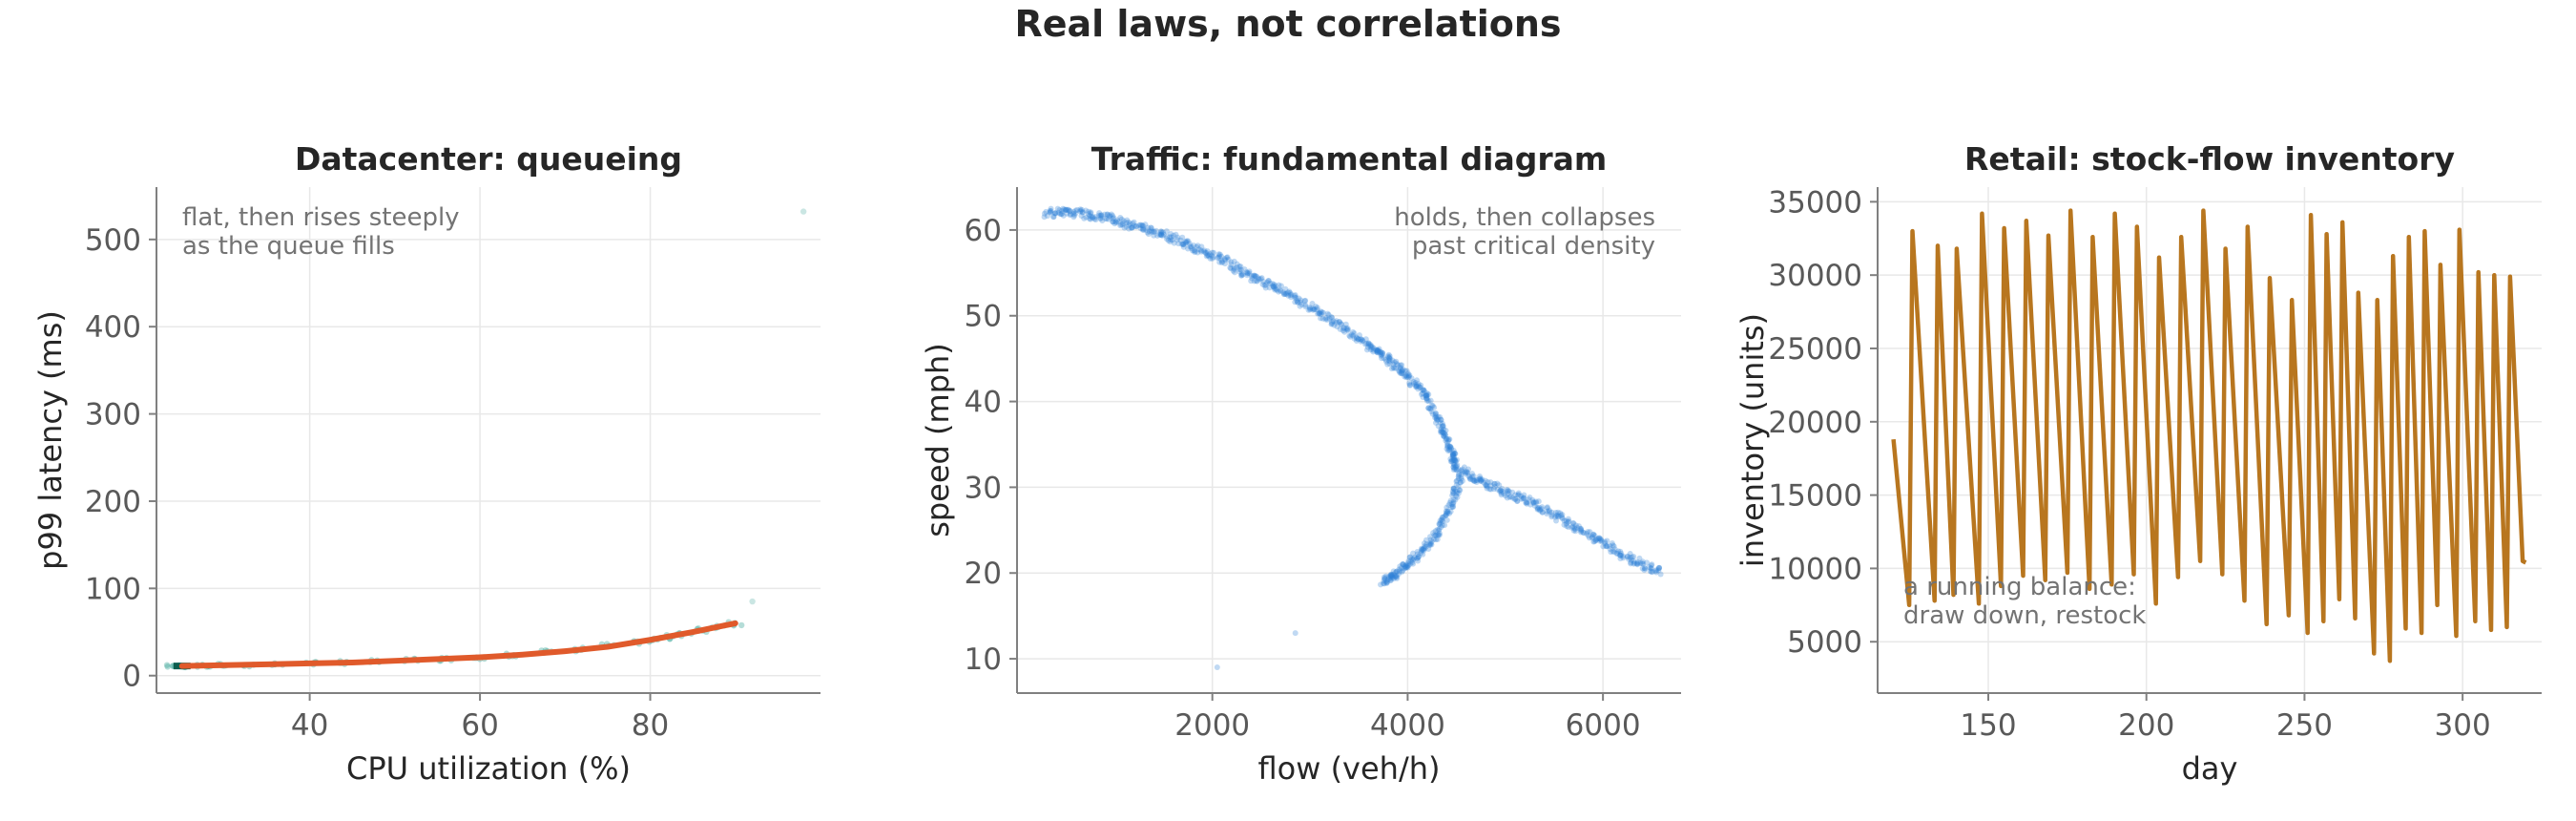  What do you see at coordinates (488, 769) in the screenshot?
I see `x-axis-label: CPU utilization (%)` at bounding box center [488, 769].